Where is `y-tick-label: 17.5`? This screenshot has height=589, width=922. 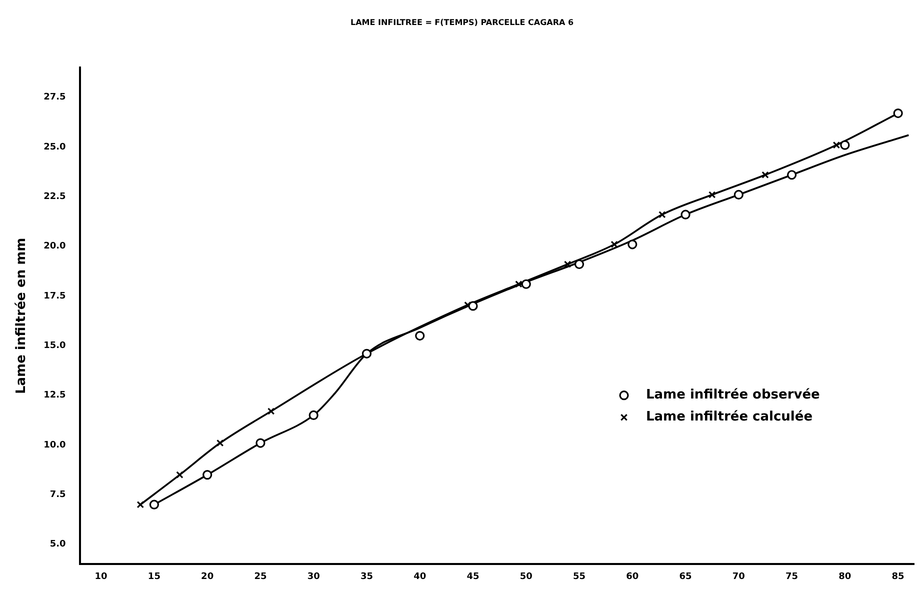
y-tick-label: 17.5 is located at coordinates (55, 296).